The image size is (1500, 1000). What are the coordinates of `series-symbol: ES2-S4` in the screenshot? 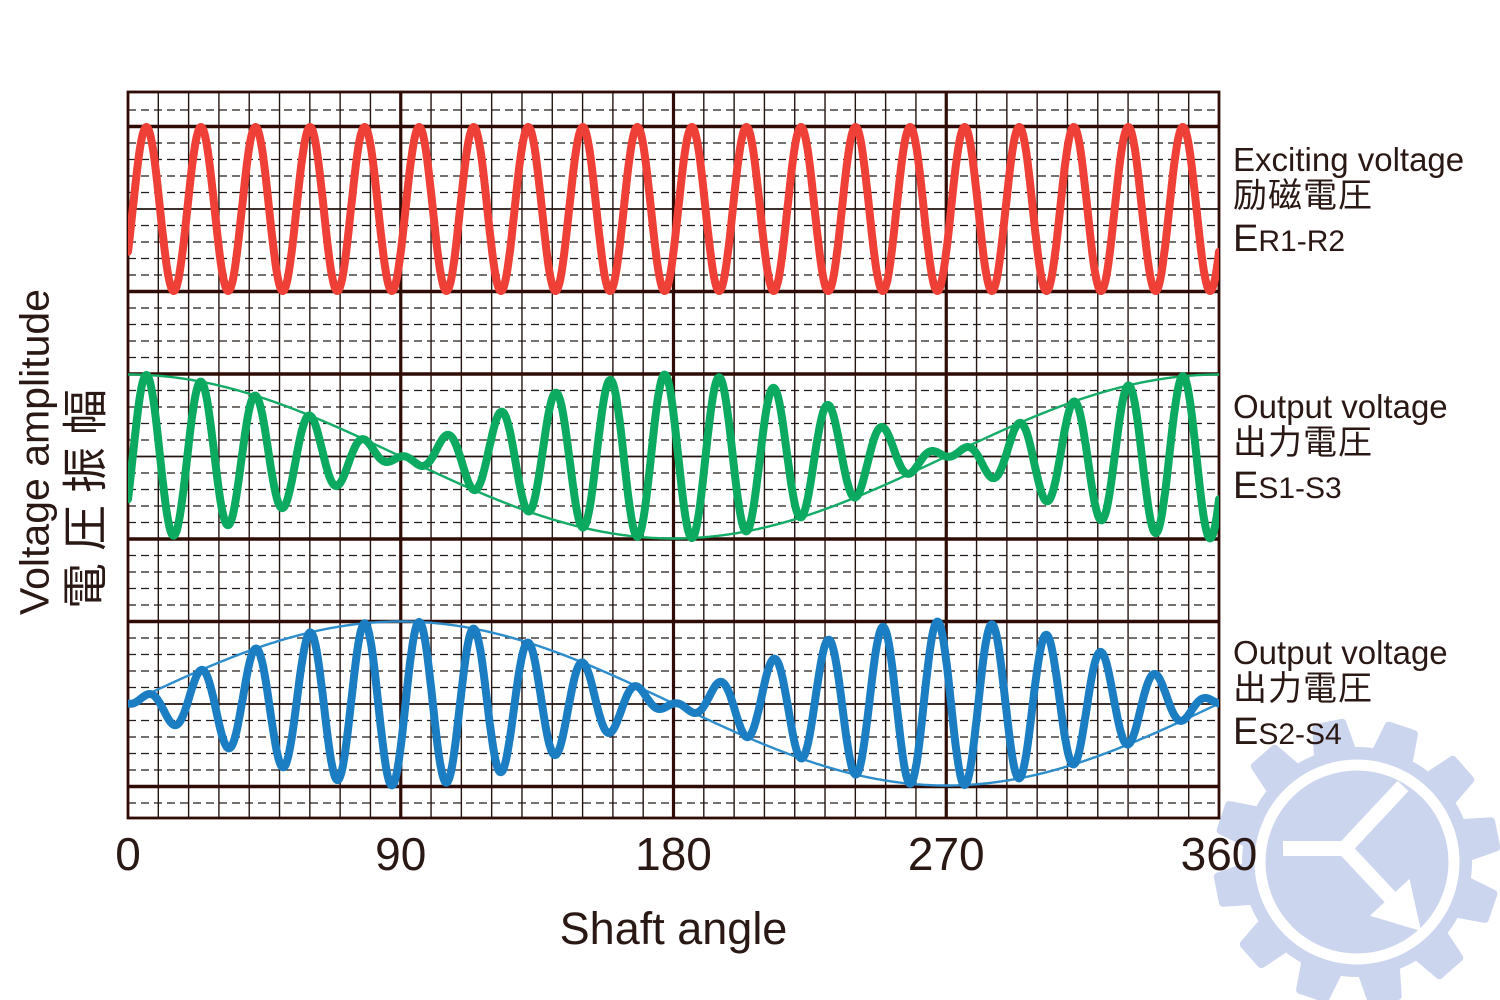 It's located at (1287, 731).